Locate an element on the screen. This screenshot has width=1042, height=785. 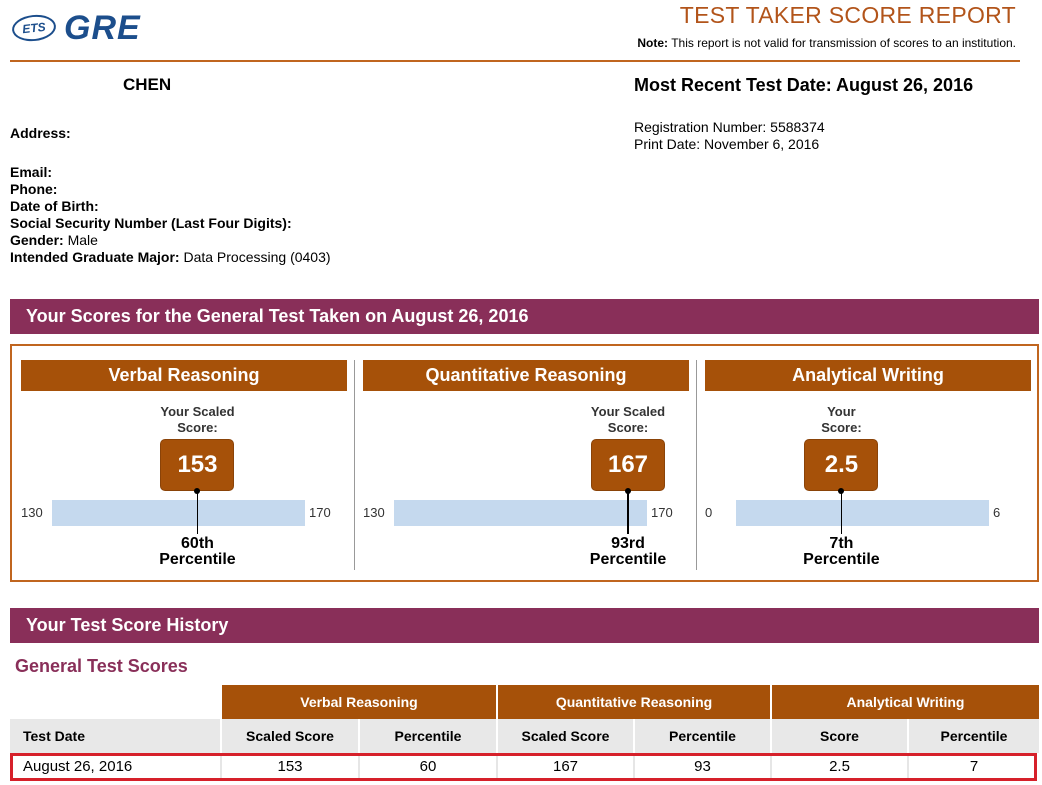
table-cell: 93 is located at coordinates (702, 766).